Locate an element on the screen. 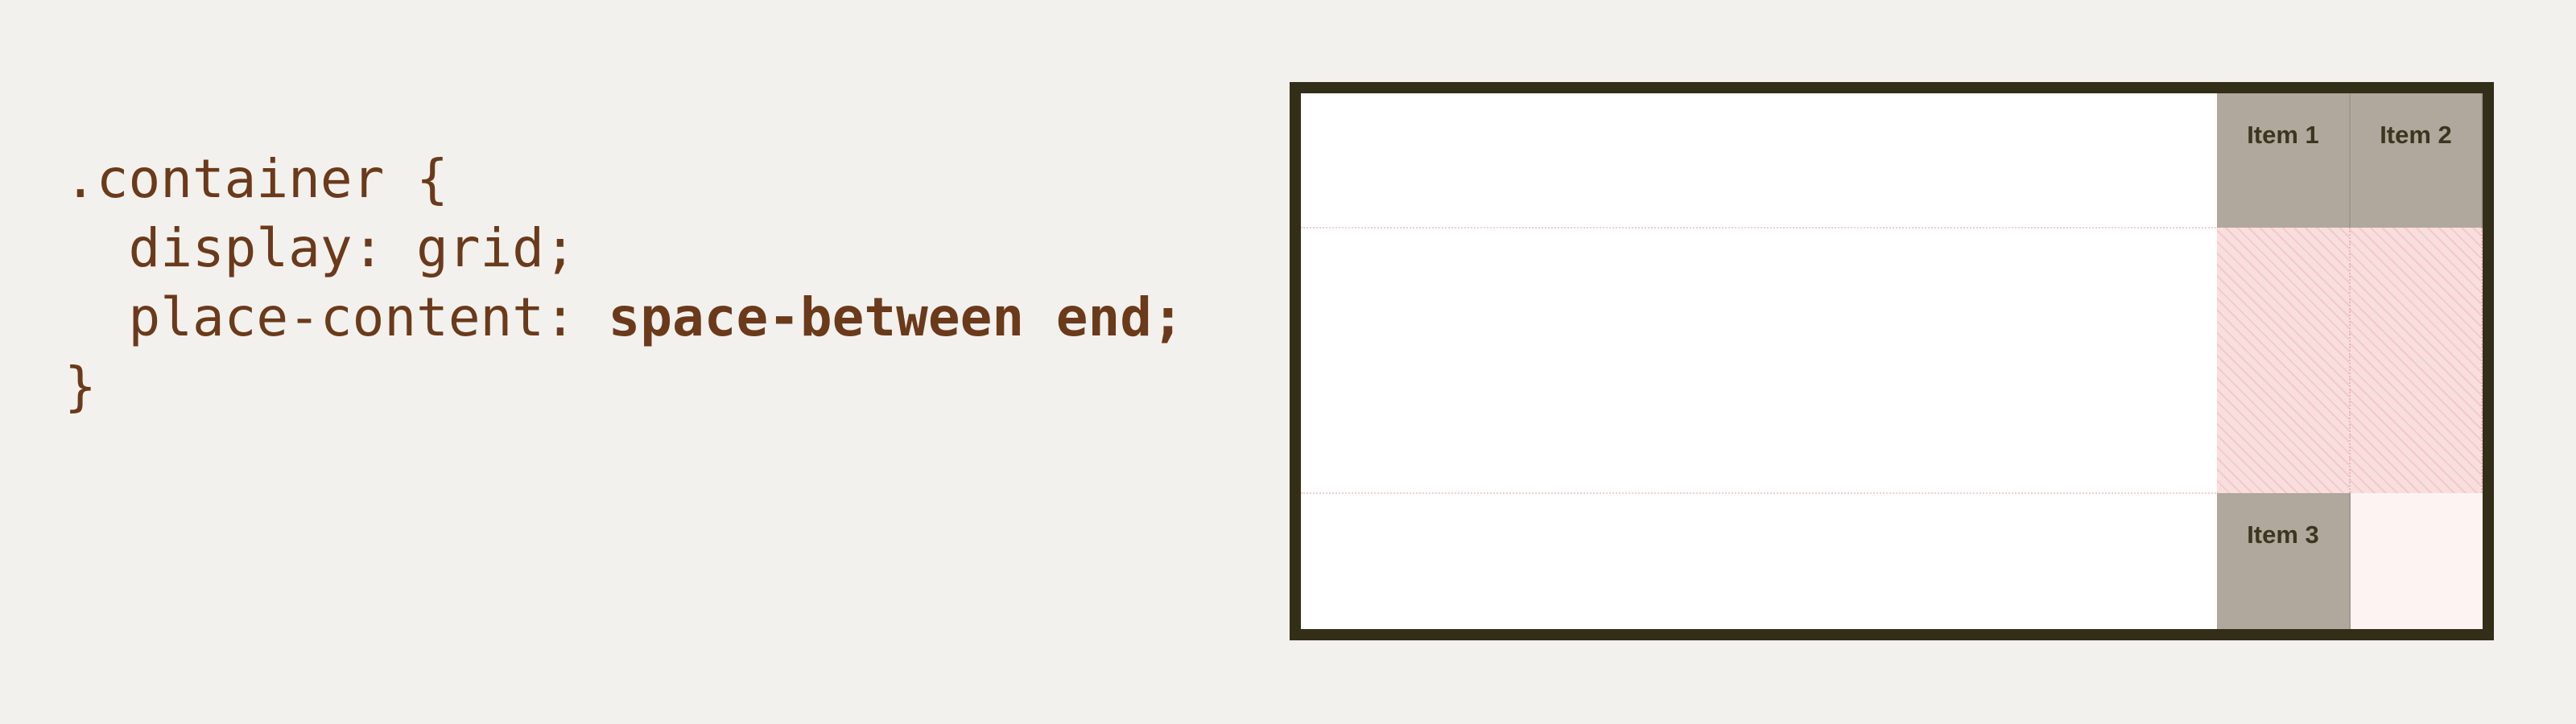 The width and height of the screenshot is (2576, 724). code-line: } is located at coordinates (624, 387).